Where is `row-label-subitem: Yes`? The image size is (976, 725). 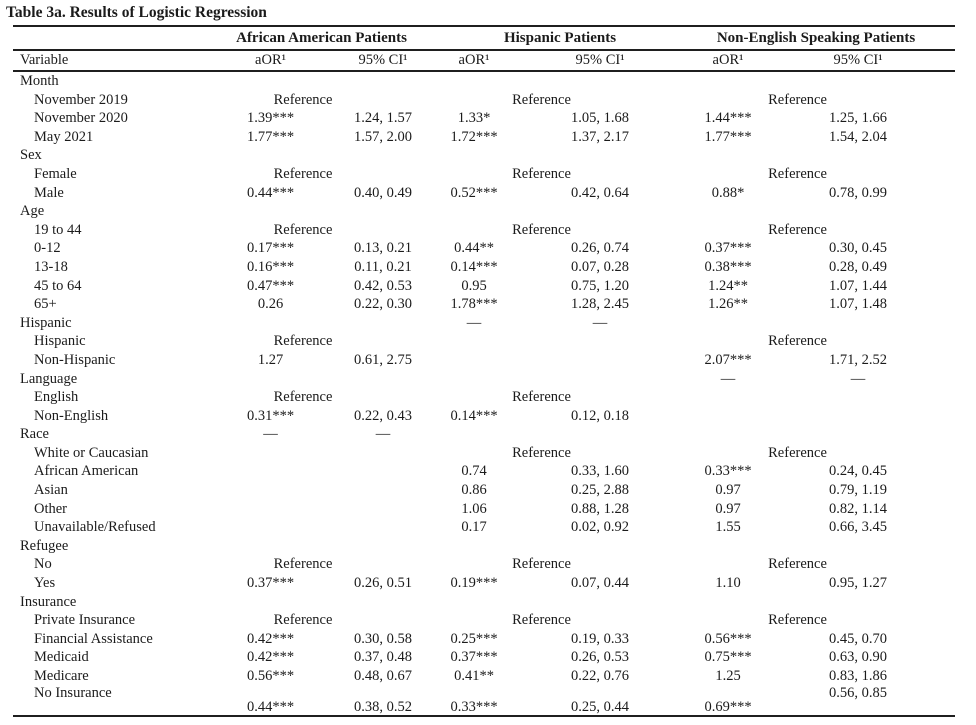 row-label-subitem: Yes is located at coordinates (45, 583).